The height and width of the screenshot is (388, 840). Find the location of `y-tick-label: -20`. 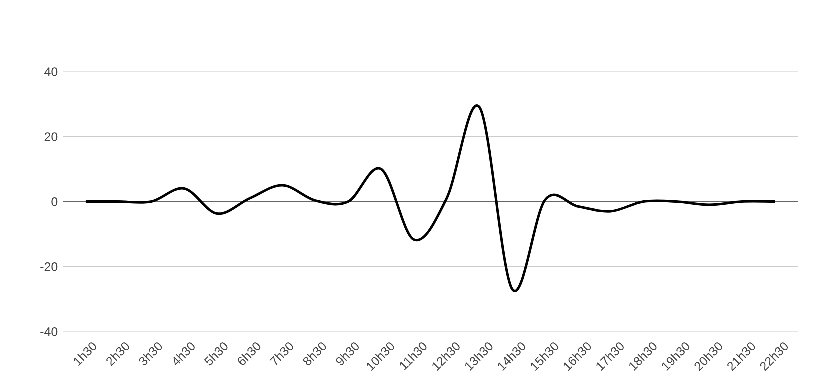

y-tick-label: -20 is located at coordinates (49, 267).